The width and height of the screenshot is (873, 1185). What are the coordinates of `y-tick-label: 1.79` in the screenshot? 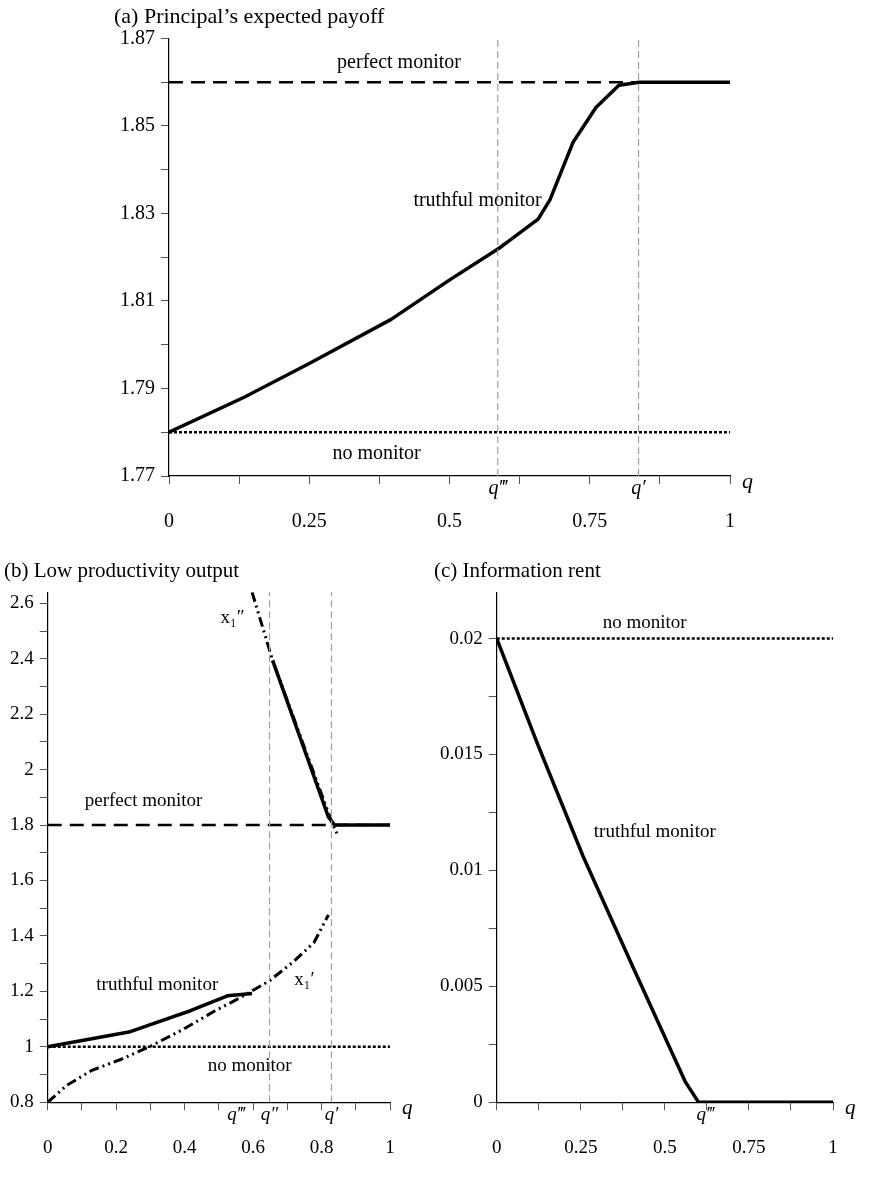 It's located at (137, 386).